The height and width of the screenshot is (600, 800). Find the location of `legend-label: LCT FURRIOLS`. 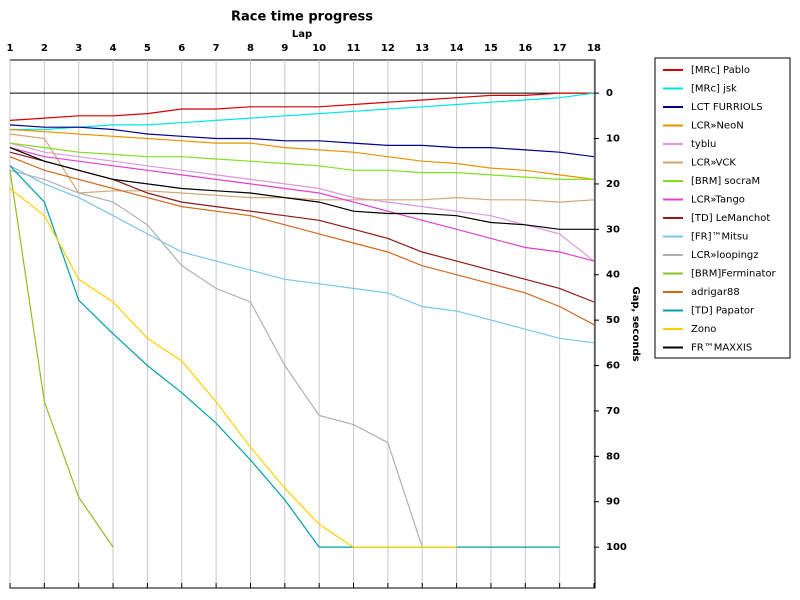

legend-label: LCT FURRIOLS is located at coordinates (727, 107).